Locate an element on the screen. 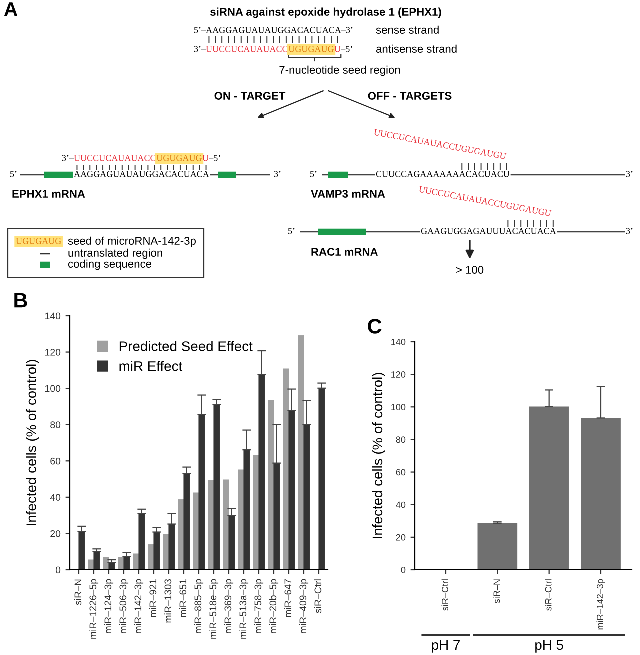 The width and height of the screenshot is (640, 655). text: siRNA against epoxide hydrolase 1 (EPHX1) is located at coordinates (326, 13).